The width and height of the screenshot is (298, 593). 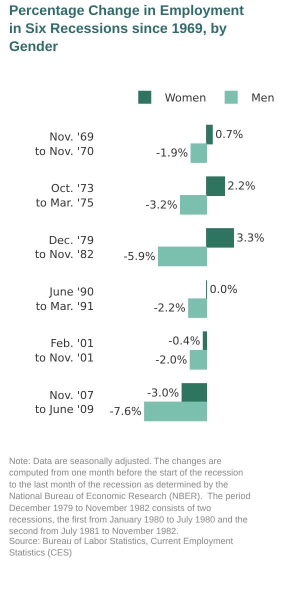 I want to click on chart-title: Percentage Change in Employment in Six Recessions since 1969, by Gender, so click(x=126, y=28).